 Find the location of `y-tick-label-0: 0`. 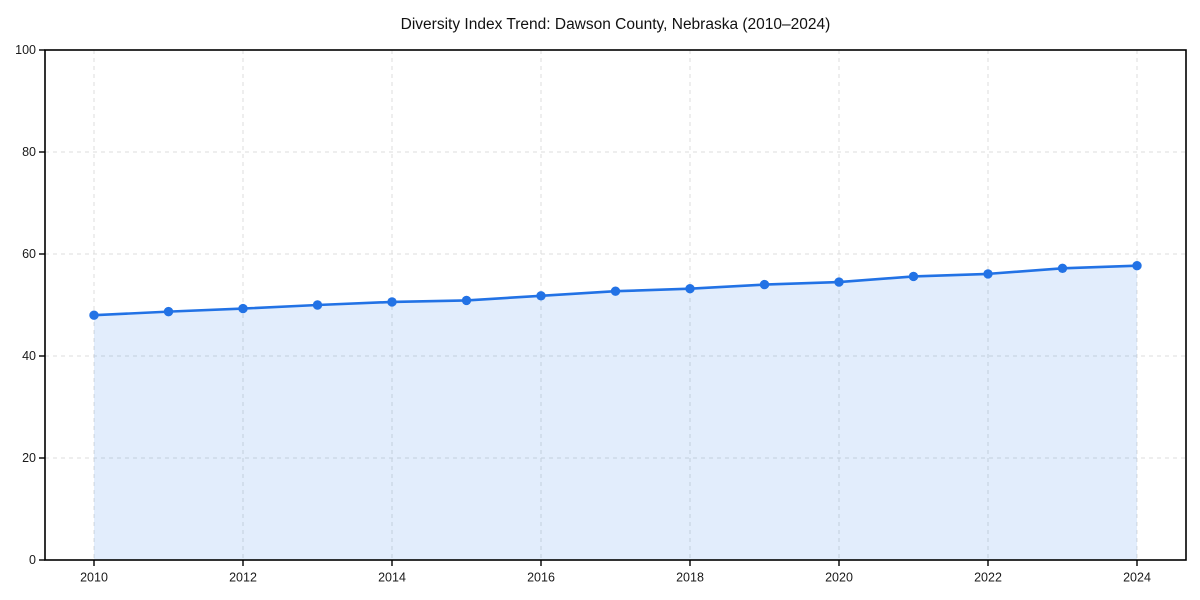

y-tick-label-0: 0 is located at coordinates (32, 560).